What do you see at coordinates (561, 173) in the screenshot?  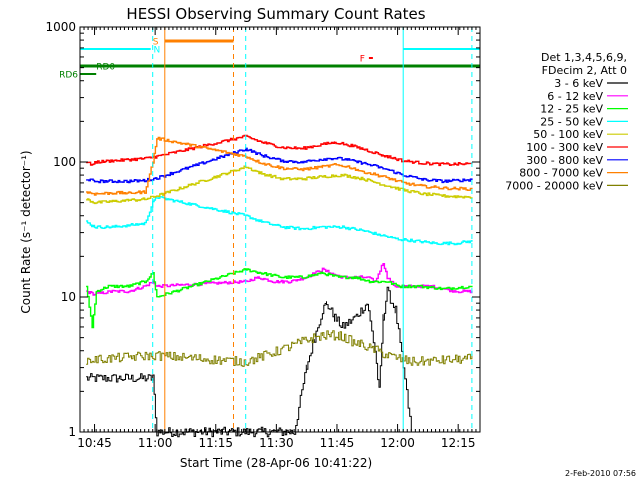 I see `legend-label-8: 800 - 7000 keV` at bounding box center [561, 173].